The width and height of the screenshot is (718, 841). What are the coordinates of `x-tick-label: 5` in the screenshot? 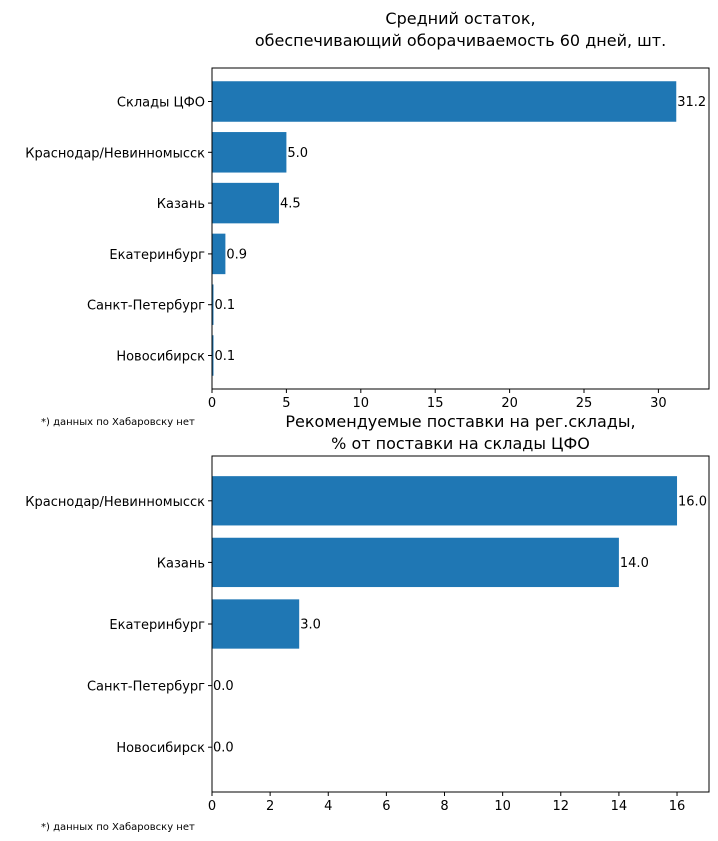 It's located at (286, 403).